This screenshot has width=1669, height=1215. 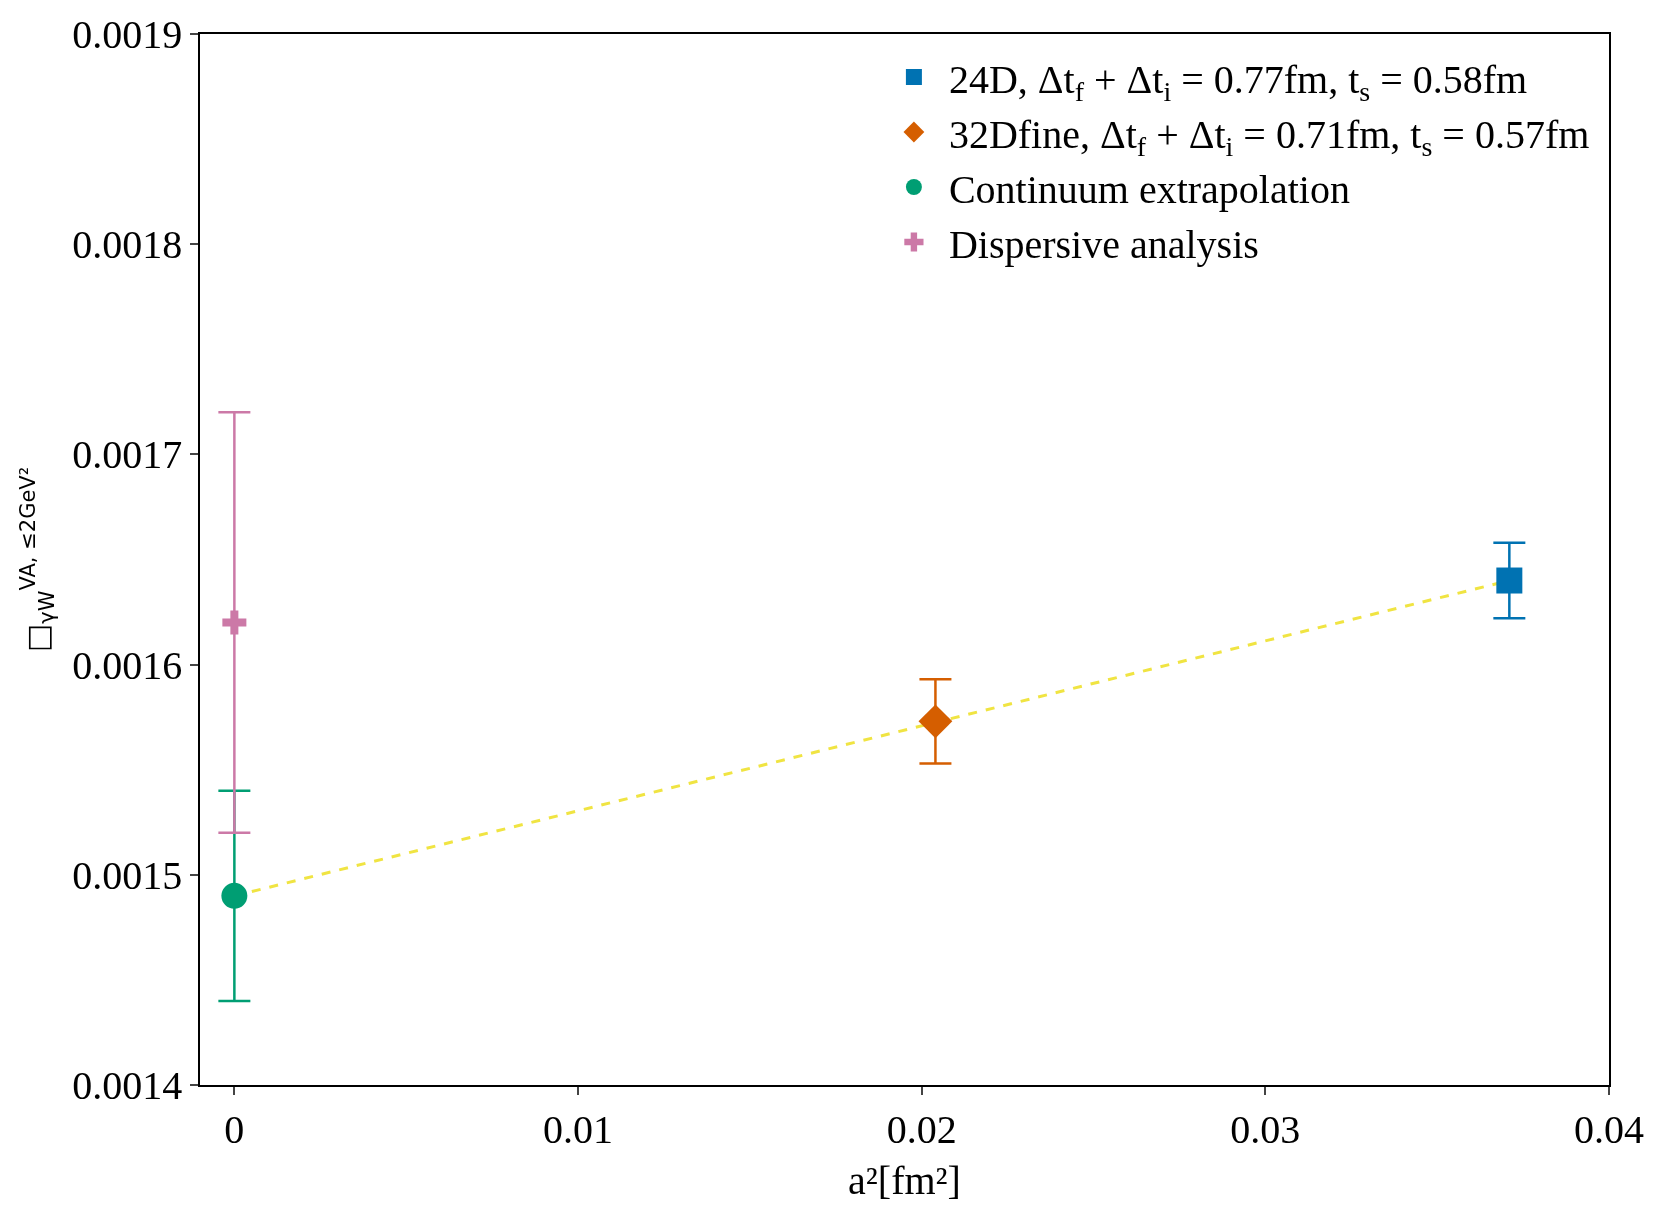 What do you see at coordinates (1609, 1129) in the screenshot?
I see `x-tick-label: 0.04` at bounding box center [1609, 1129].